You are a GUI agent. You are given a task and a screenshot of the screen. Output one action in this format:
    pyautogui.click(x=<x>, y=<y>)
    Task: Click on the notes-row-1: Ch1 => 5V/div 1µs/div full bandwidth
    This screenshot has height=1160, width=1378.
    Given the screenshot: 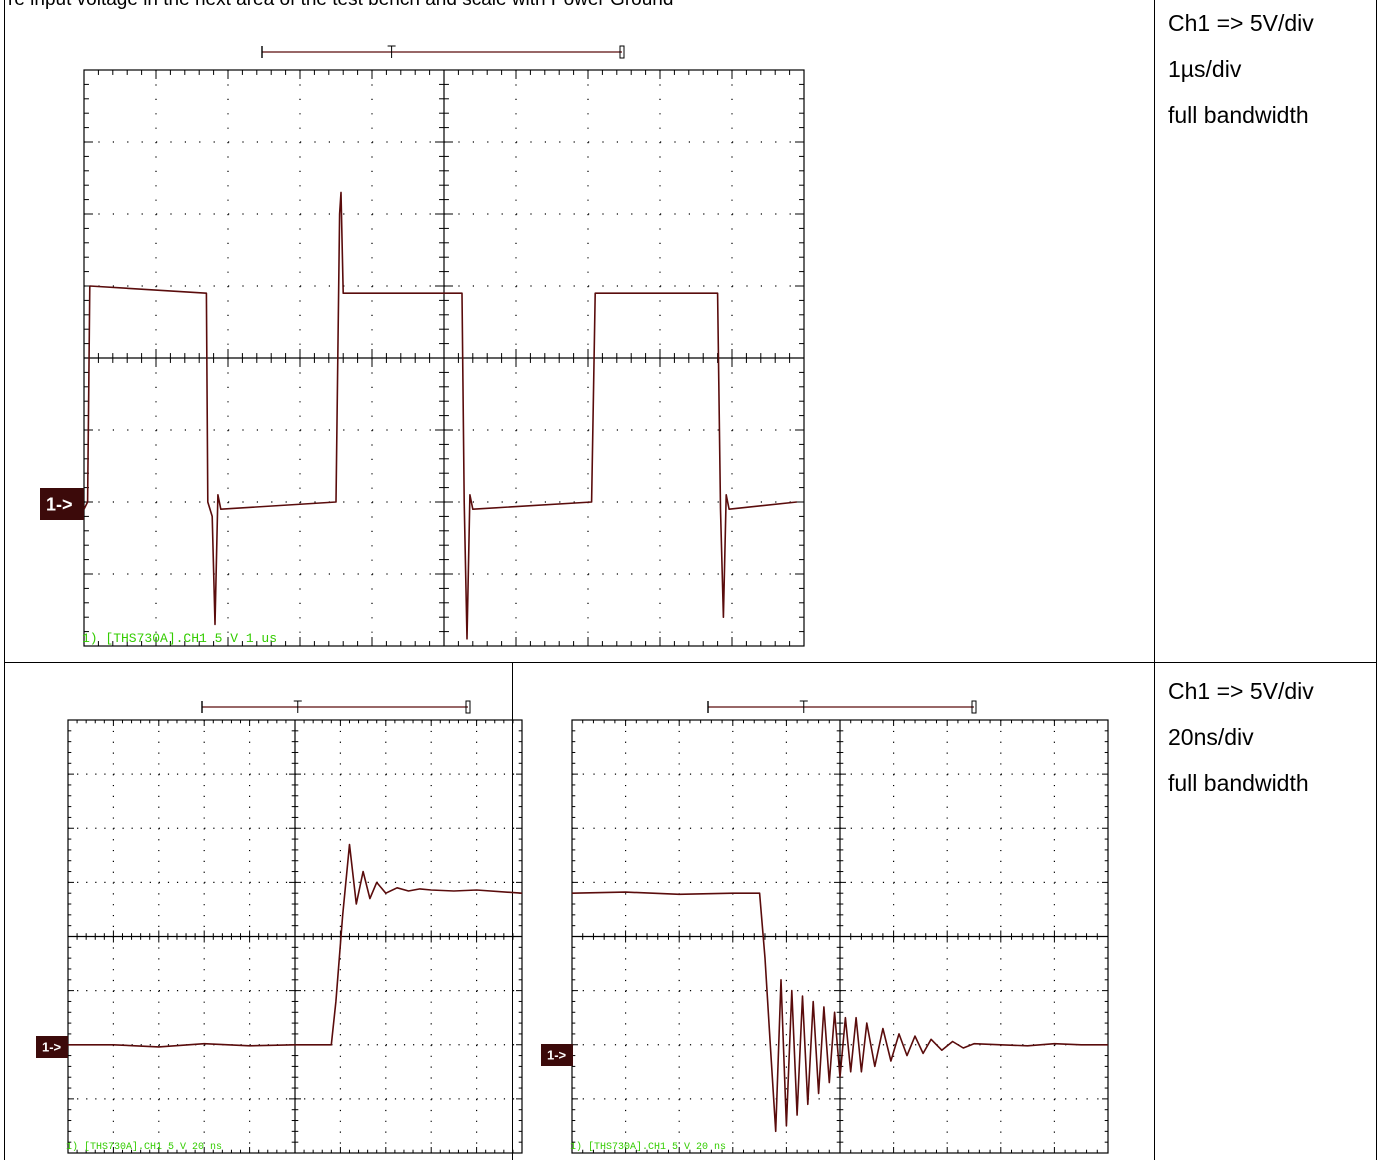 What is the action you would take?
    pyautogui.click(x=1241, y=69)
    